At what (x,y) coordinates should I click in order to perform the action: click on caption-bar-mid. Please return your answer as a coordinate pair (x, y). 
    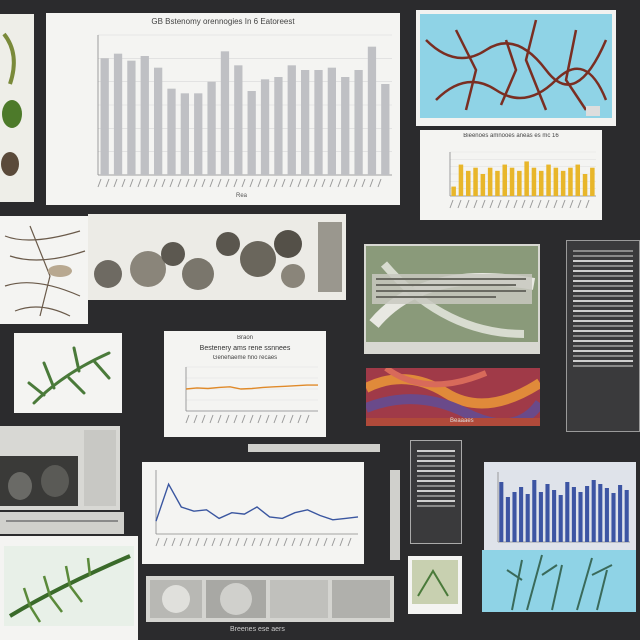
    Looking at the image, I should click on (314, 448).